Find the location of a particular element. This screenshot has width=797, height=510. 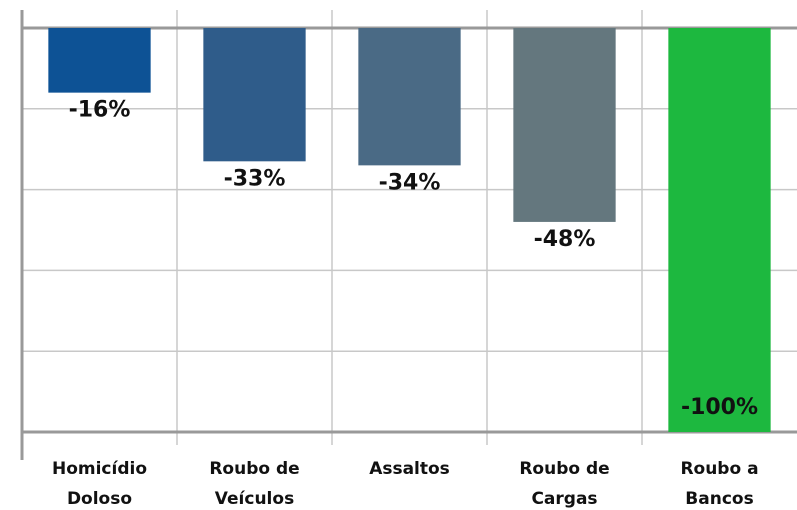

x-tick-label: Assaltos is located at coordinates (409, 469).